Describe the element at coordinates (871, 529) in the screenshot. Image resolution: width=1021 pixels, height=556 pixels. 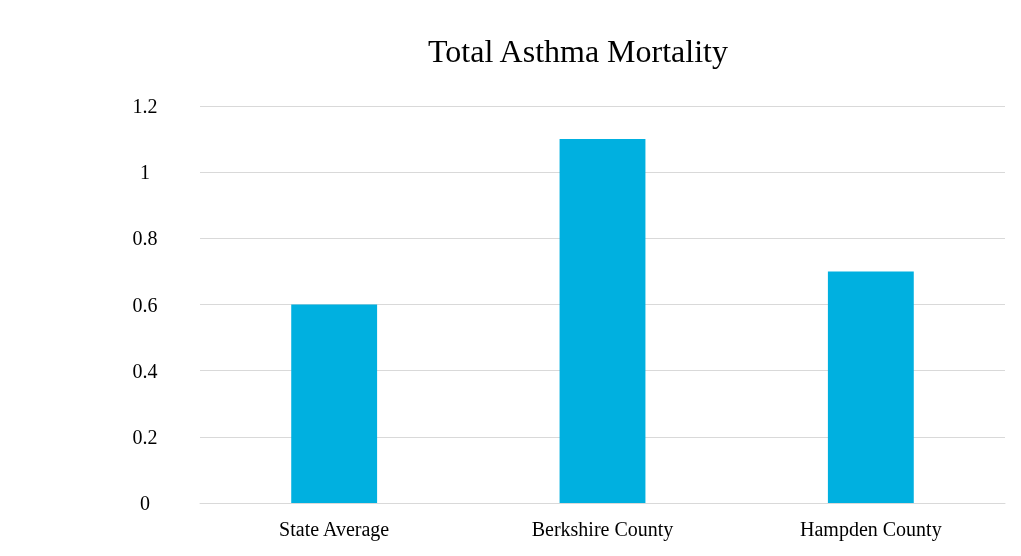
I see `x-tick-label: Hampden County` at that location.